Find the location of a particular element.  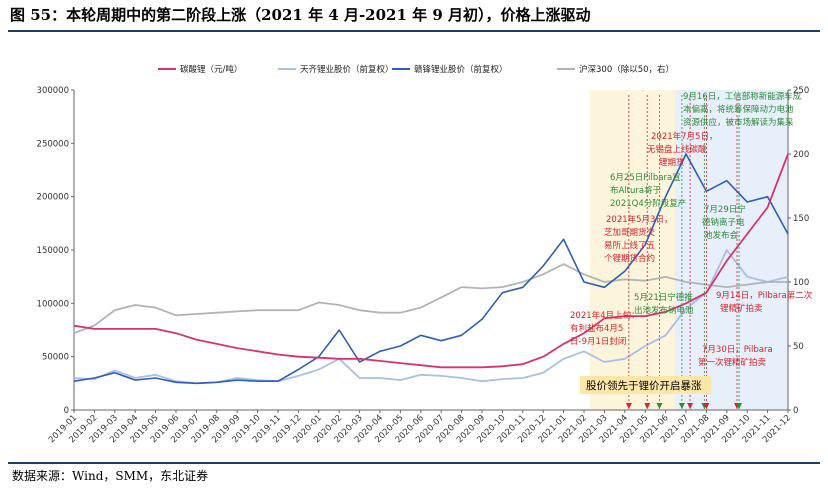

y-left-tick-label: 250000 is located at coordinates (53, 144).